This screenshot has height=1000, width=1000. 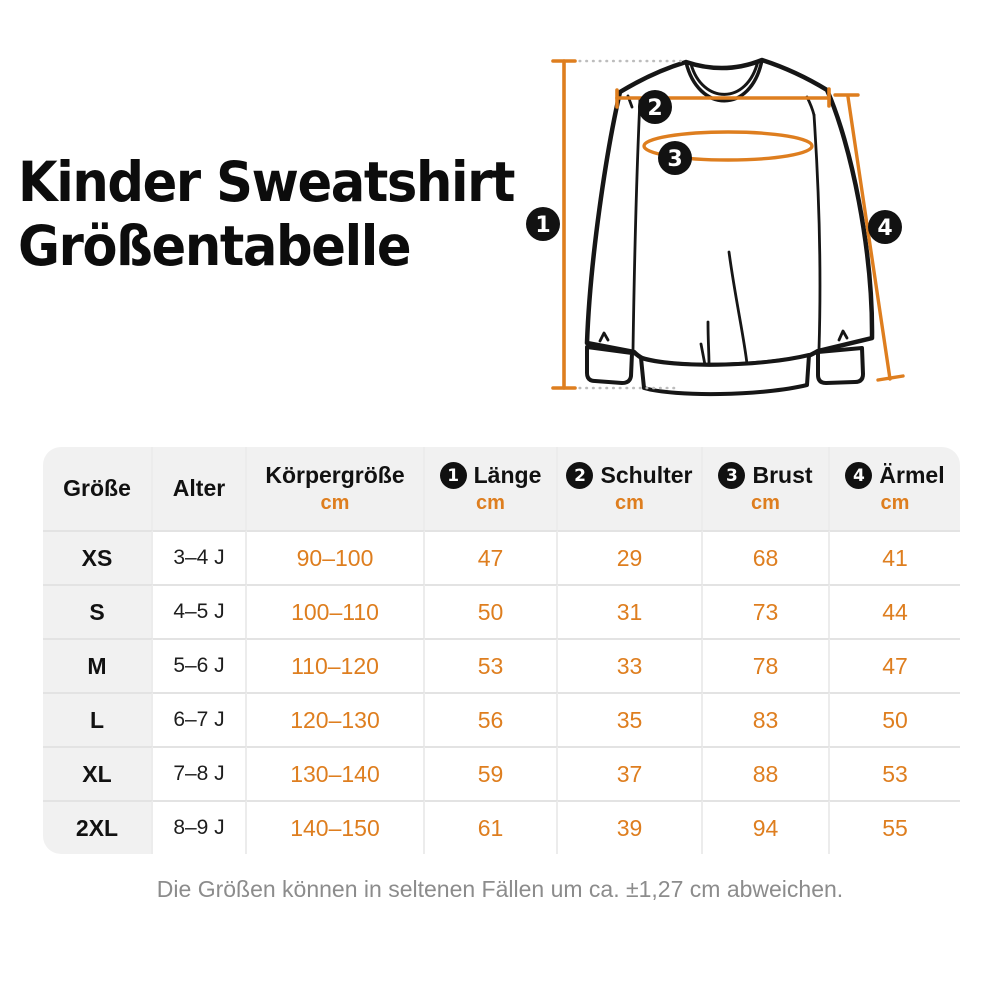 What do you see at coordinates (98, 611) in the screenshot?
I see `row-s-size: S` at bounding box center [98, 611].